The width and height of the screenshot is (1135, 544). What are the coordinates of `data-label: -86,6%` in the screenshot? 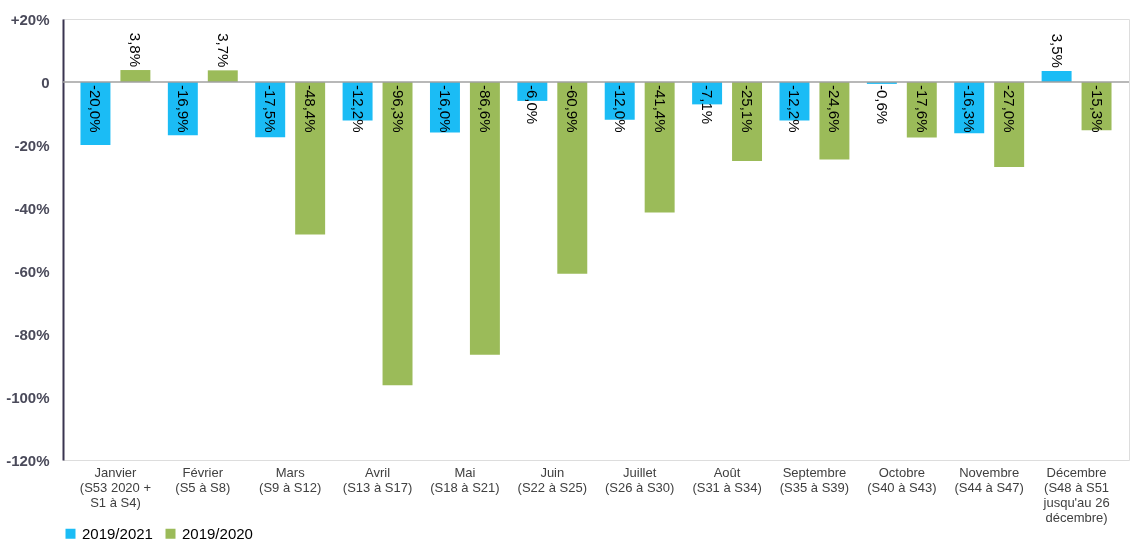 It's located at (485, 109).